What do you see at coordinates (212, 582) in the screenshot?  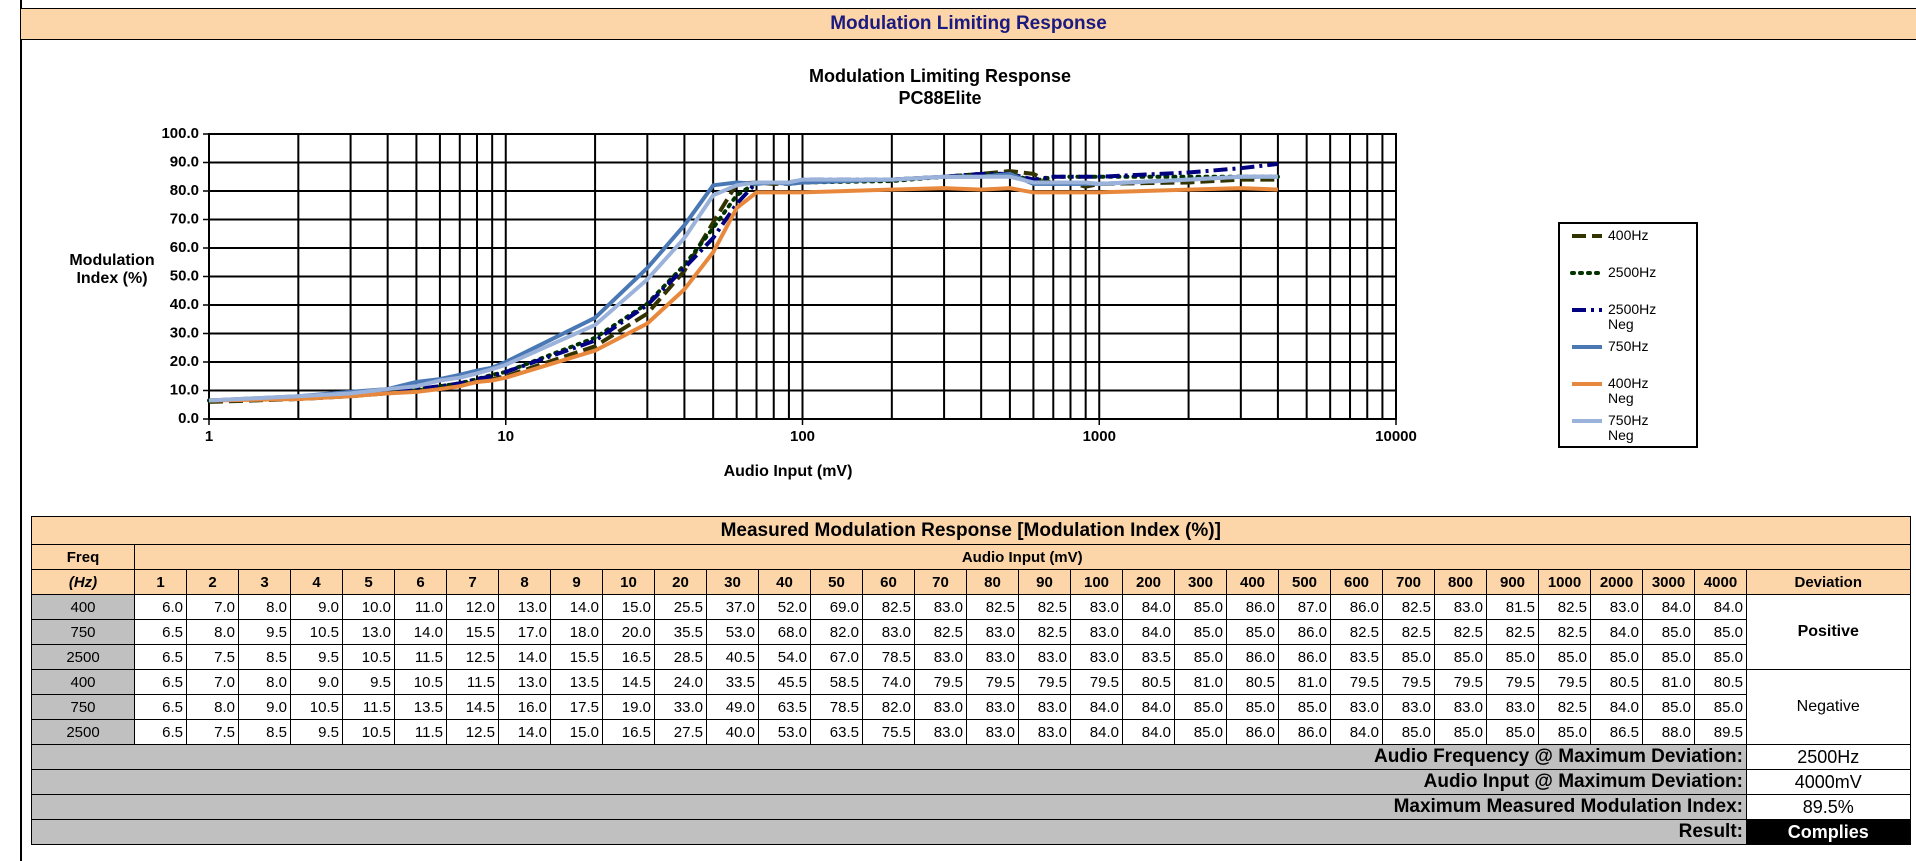 I see `column-header: 2` at bounding box center [212, 582].